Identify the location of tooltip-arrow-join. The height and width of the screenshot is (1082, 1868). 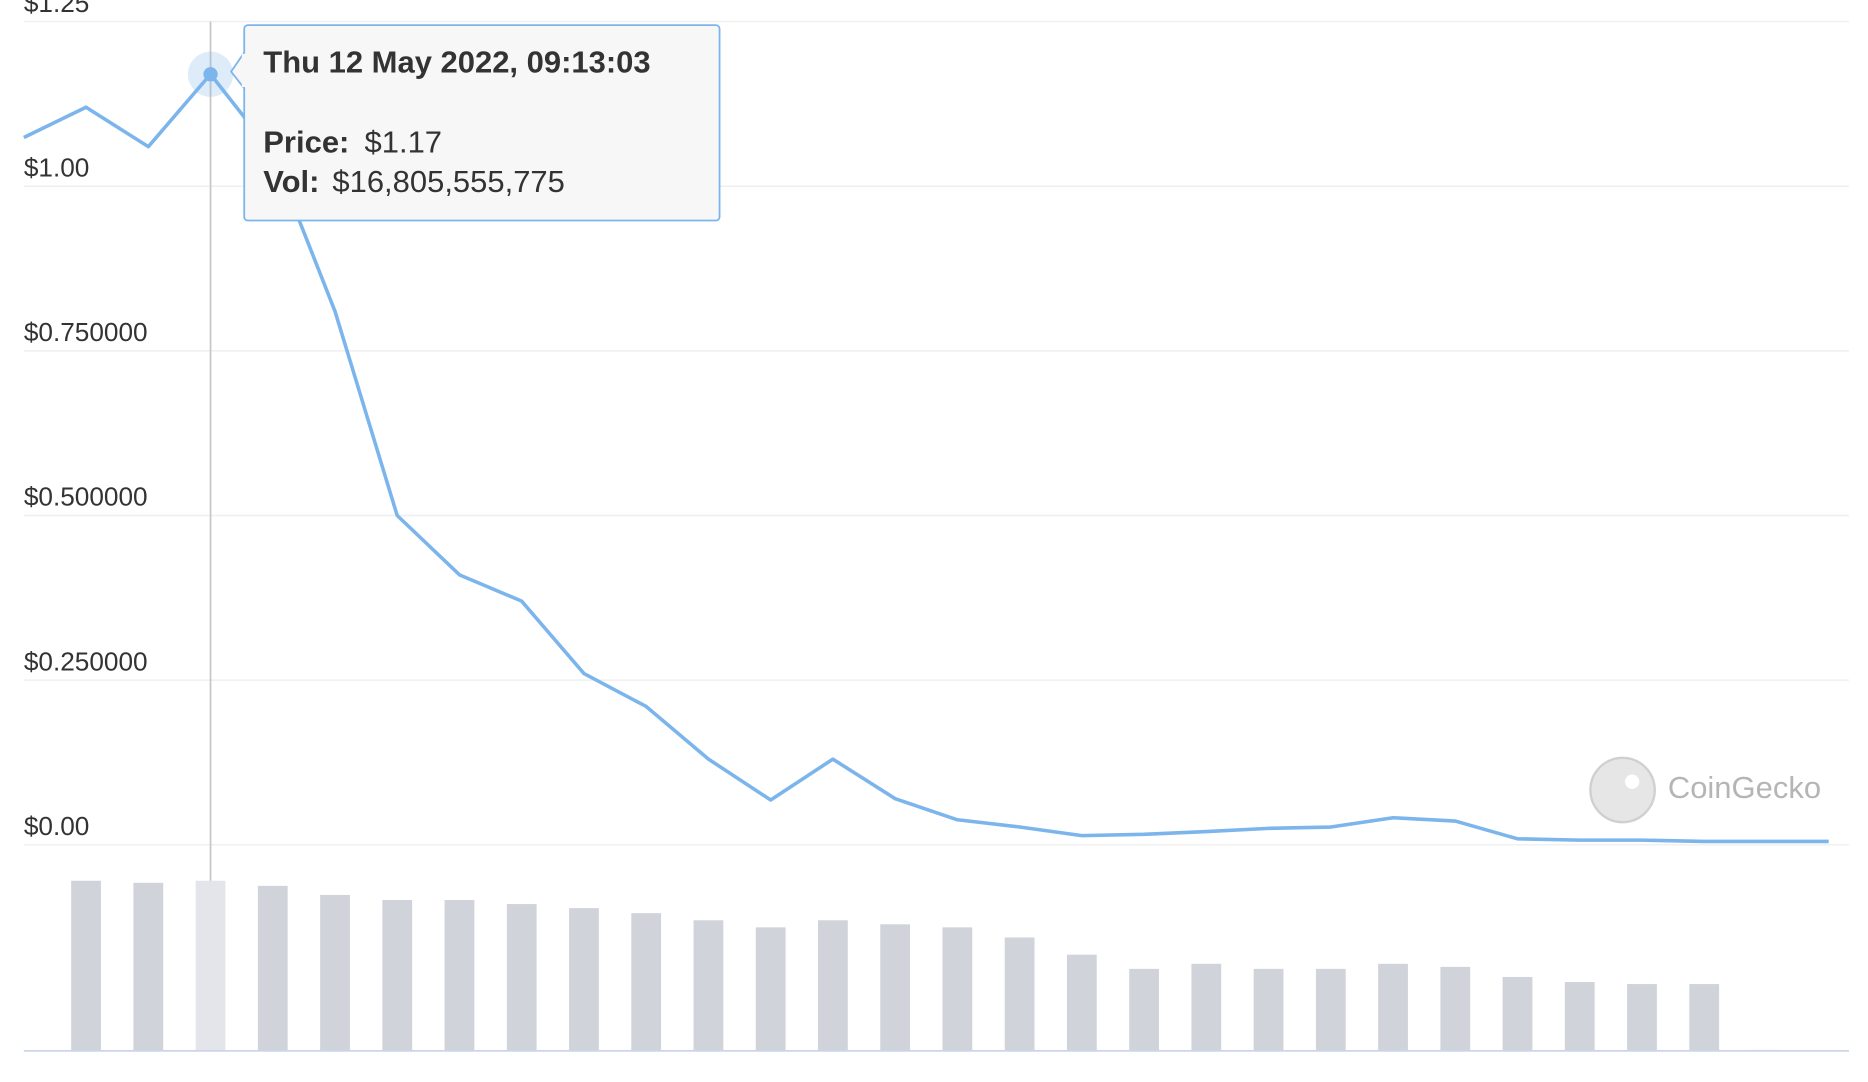
(244, 70).